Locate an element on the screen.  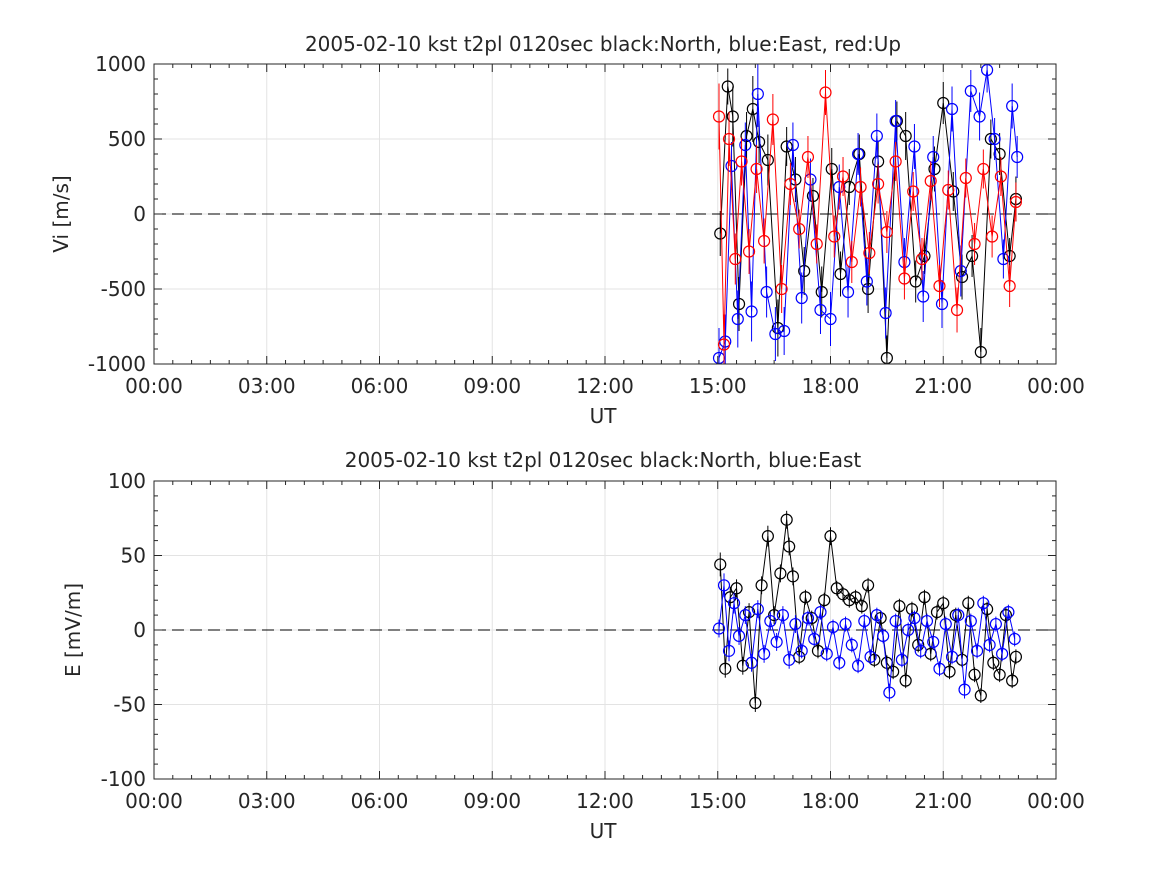
efield-y-tick-label: 100 is located at coordinates (127, 481).